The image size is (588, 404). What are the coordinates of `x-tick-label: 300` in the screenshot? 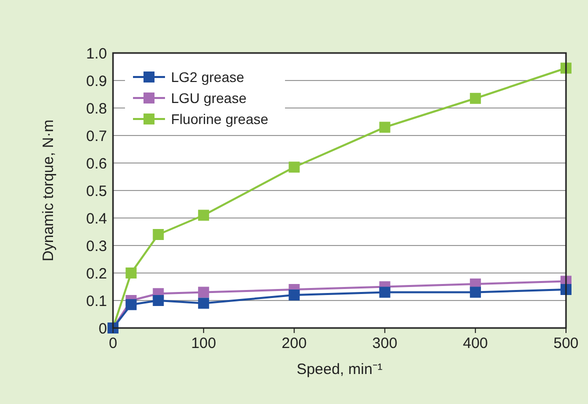 It's located at (385, 343).